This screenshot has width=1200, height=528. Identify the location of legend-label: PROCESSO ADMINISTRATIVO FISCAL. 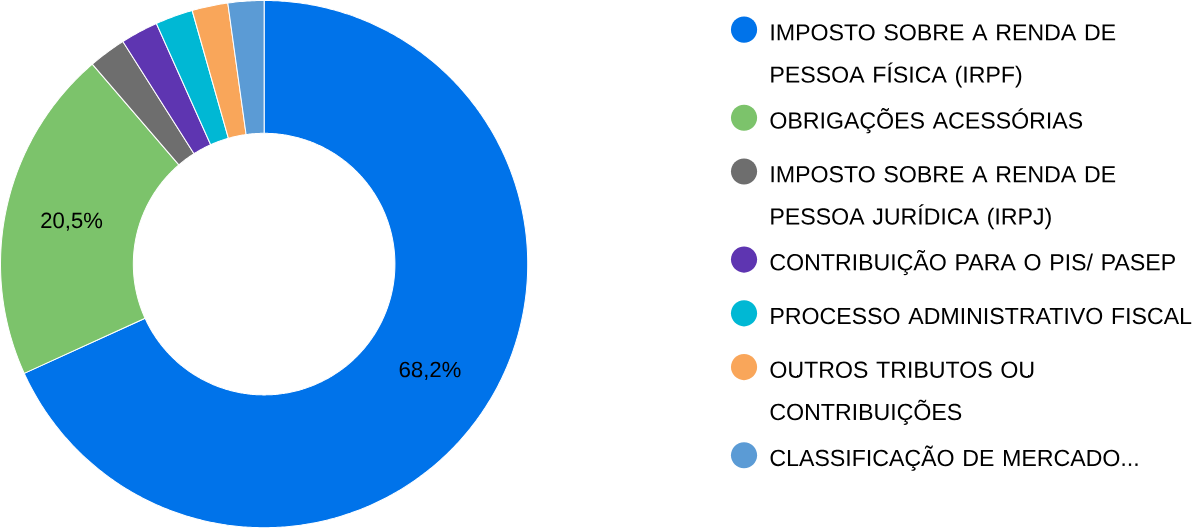
(981, 316).